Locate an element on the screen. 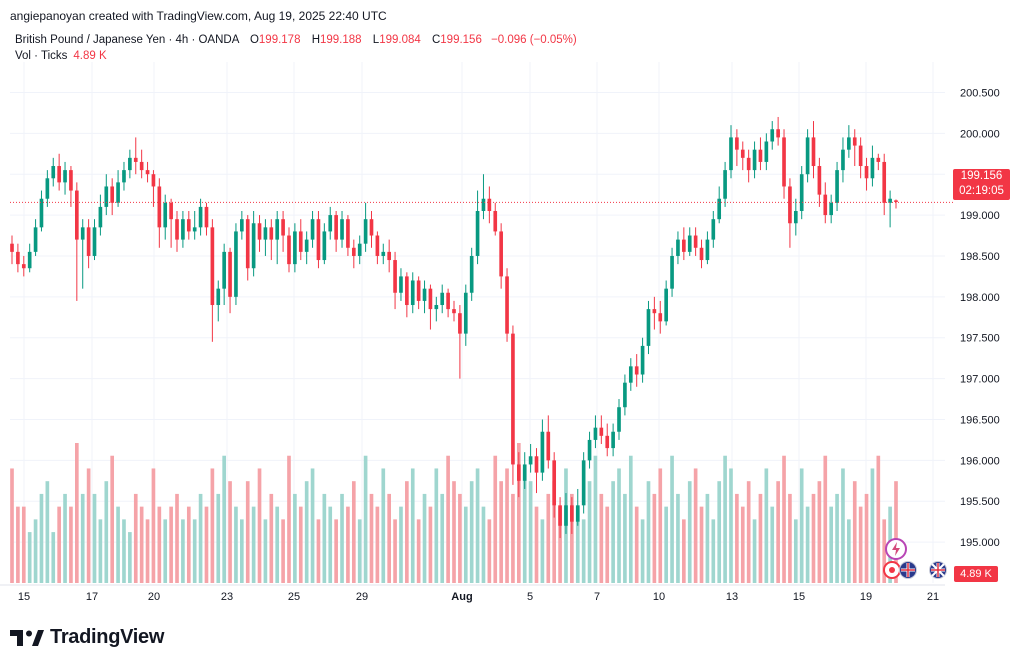 The width and height of the screenshot is (1024, 665). lightning-icon is located at coordinates (896, 549).